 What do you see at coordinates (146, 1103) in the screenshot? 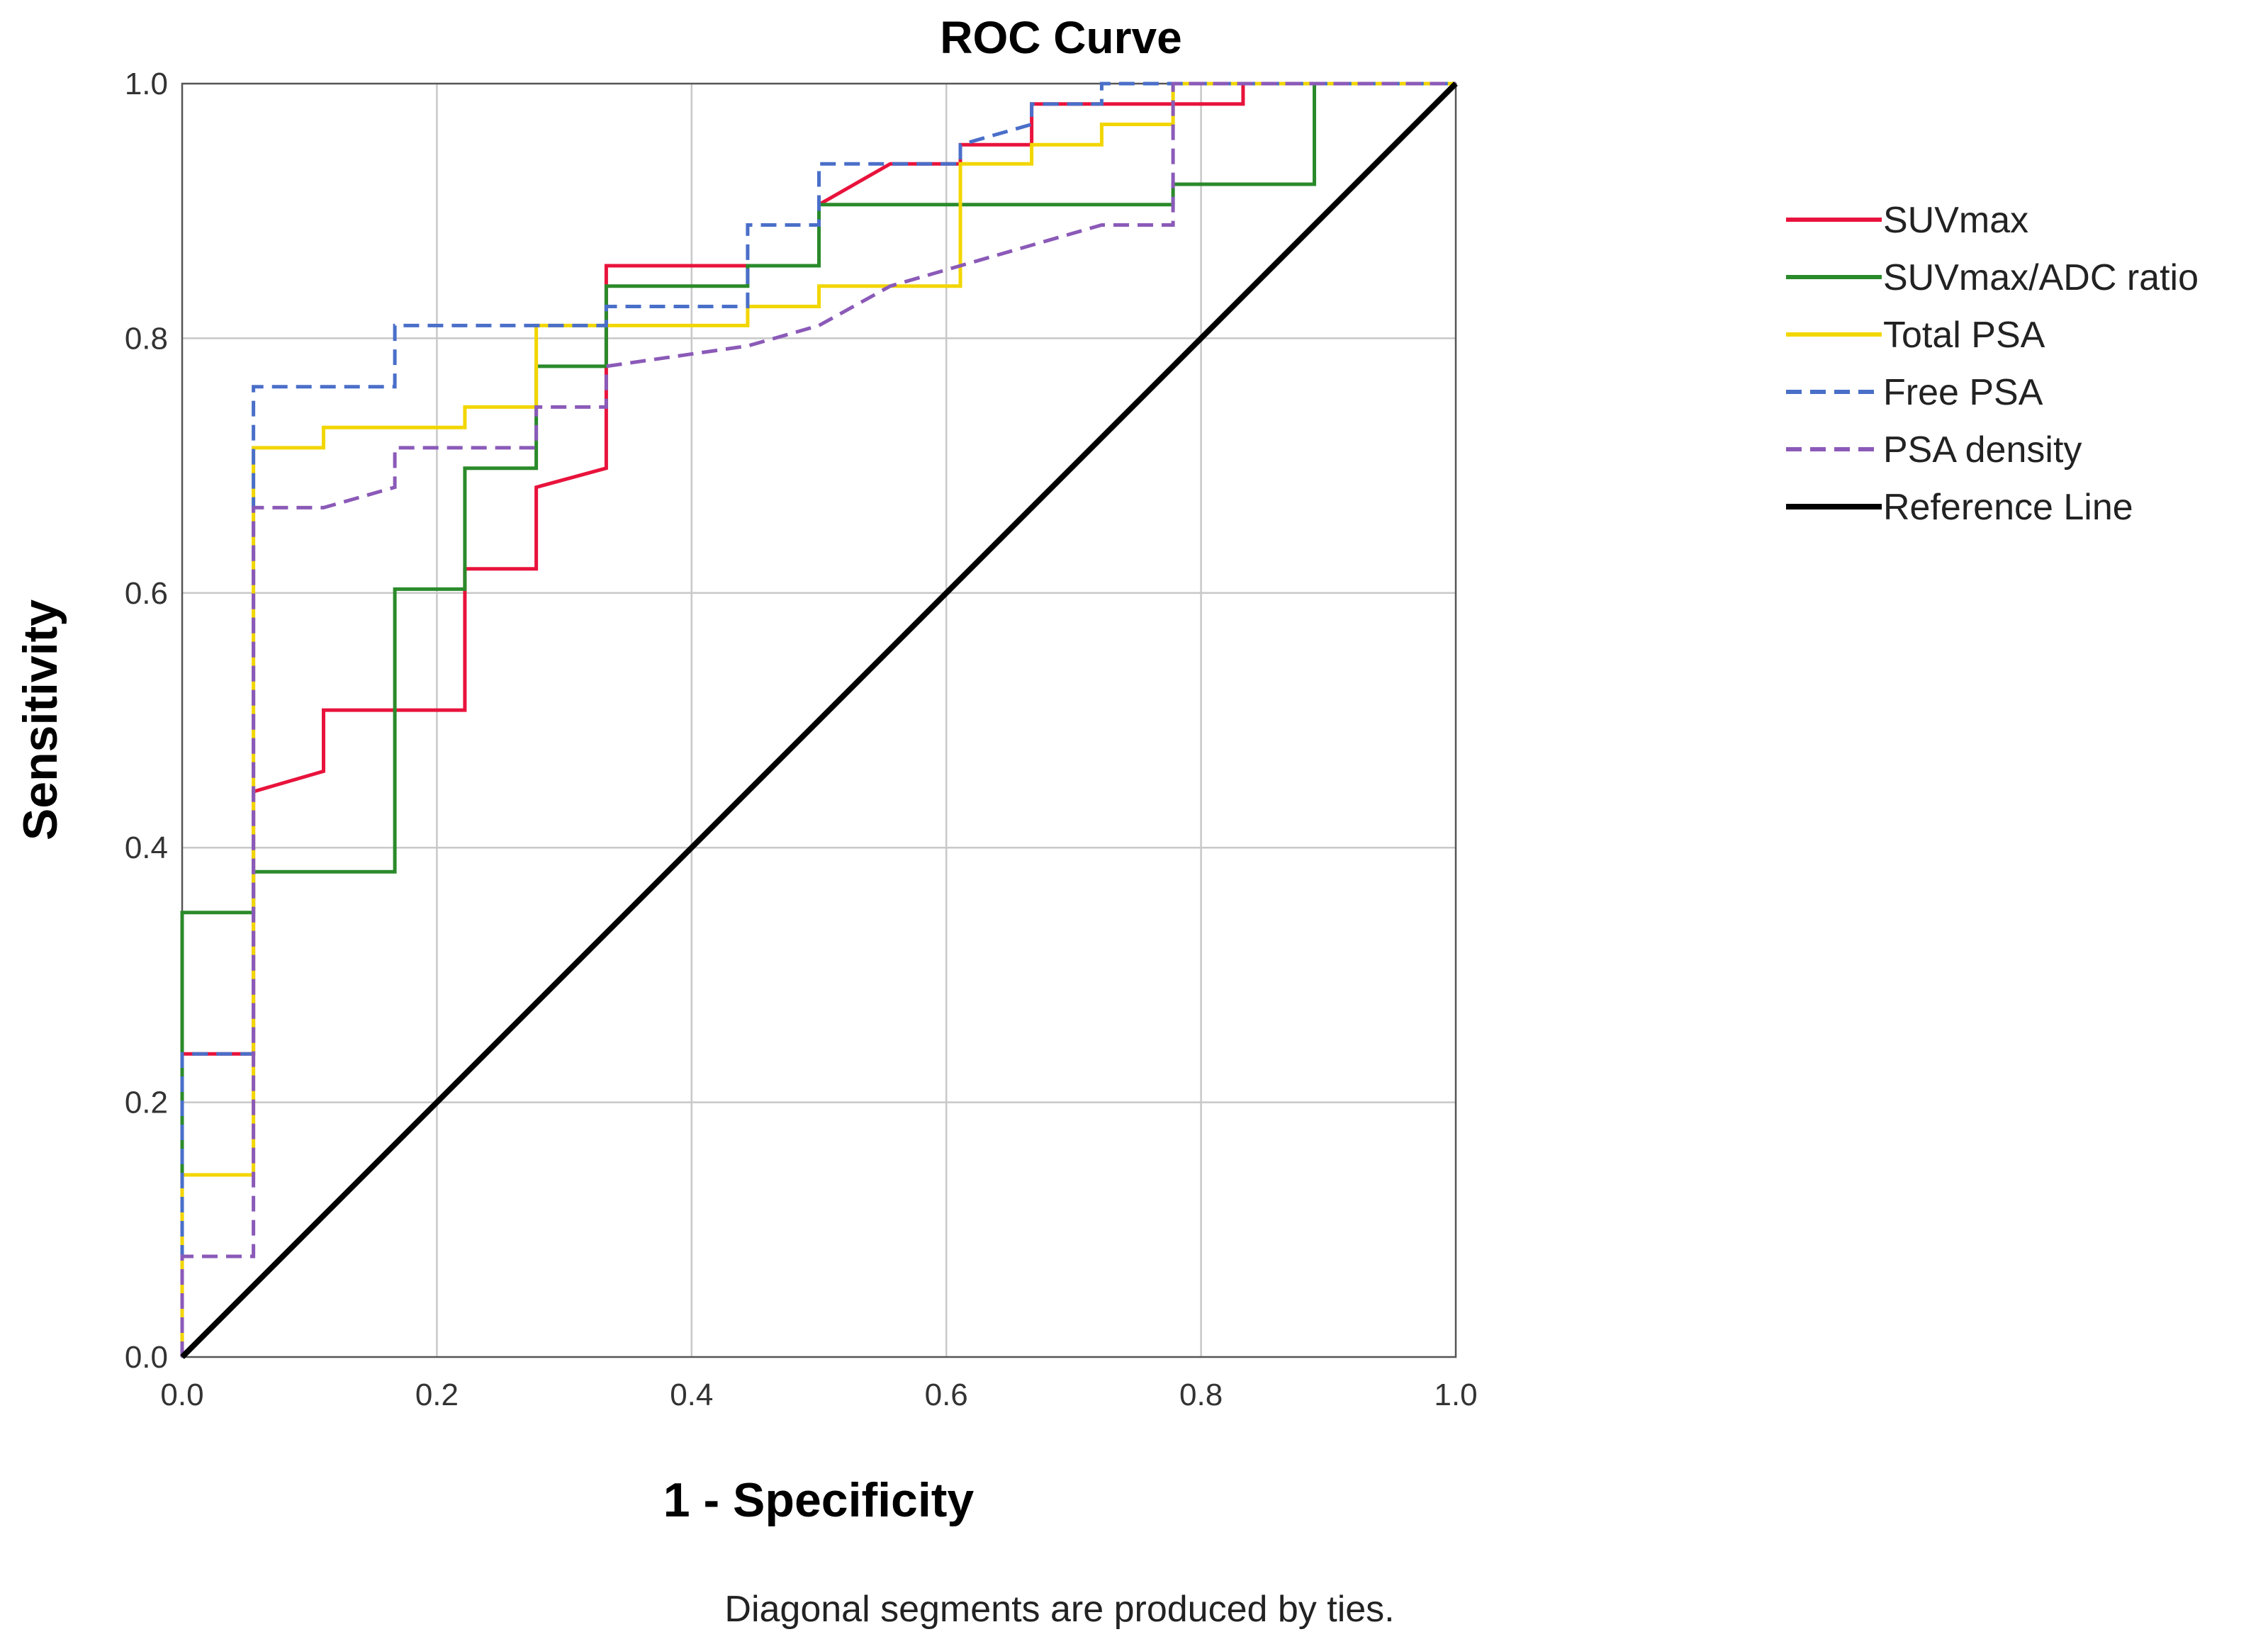
I see `y-tick-label: 0.2` at bounding box center [146, 1103].